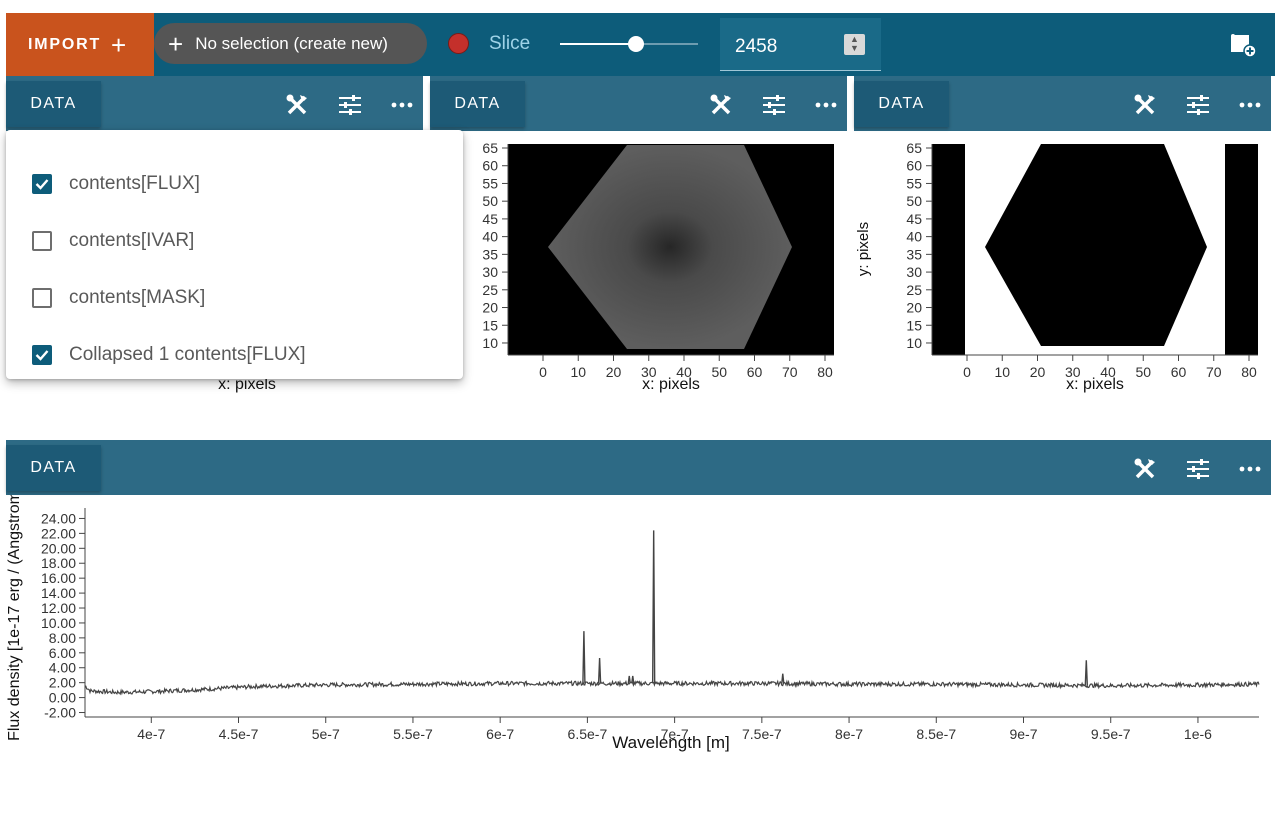 This screenshot has width=1282, height=820. I want to click on dropdown-item-label: contents[FLUX], so click(134, 183).